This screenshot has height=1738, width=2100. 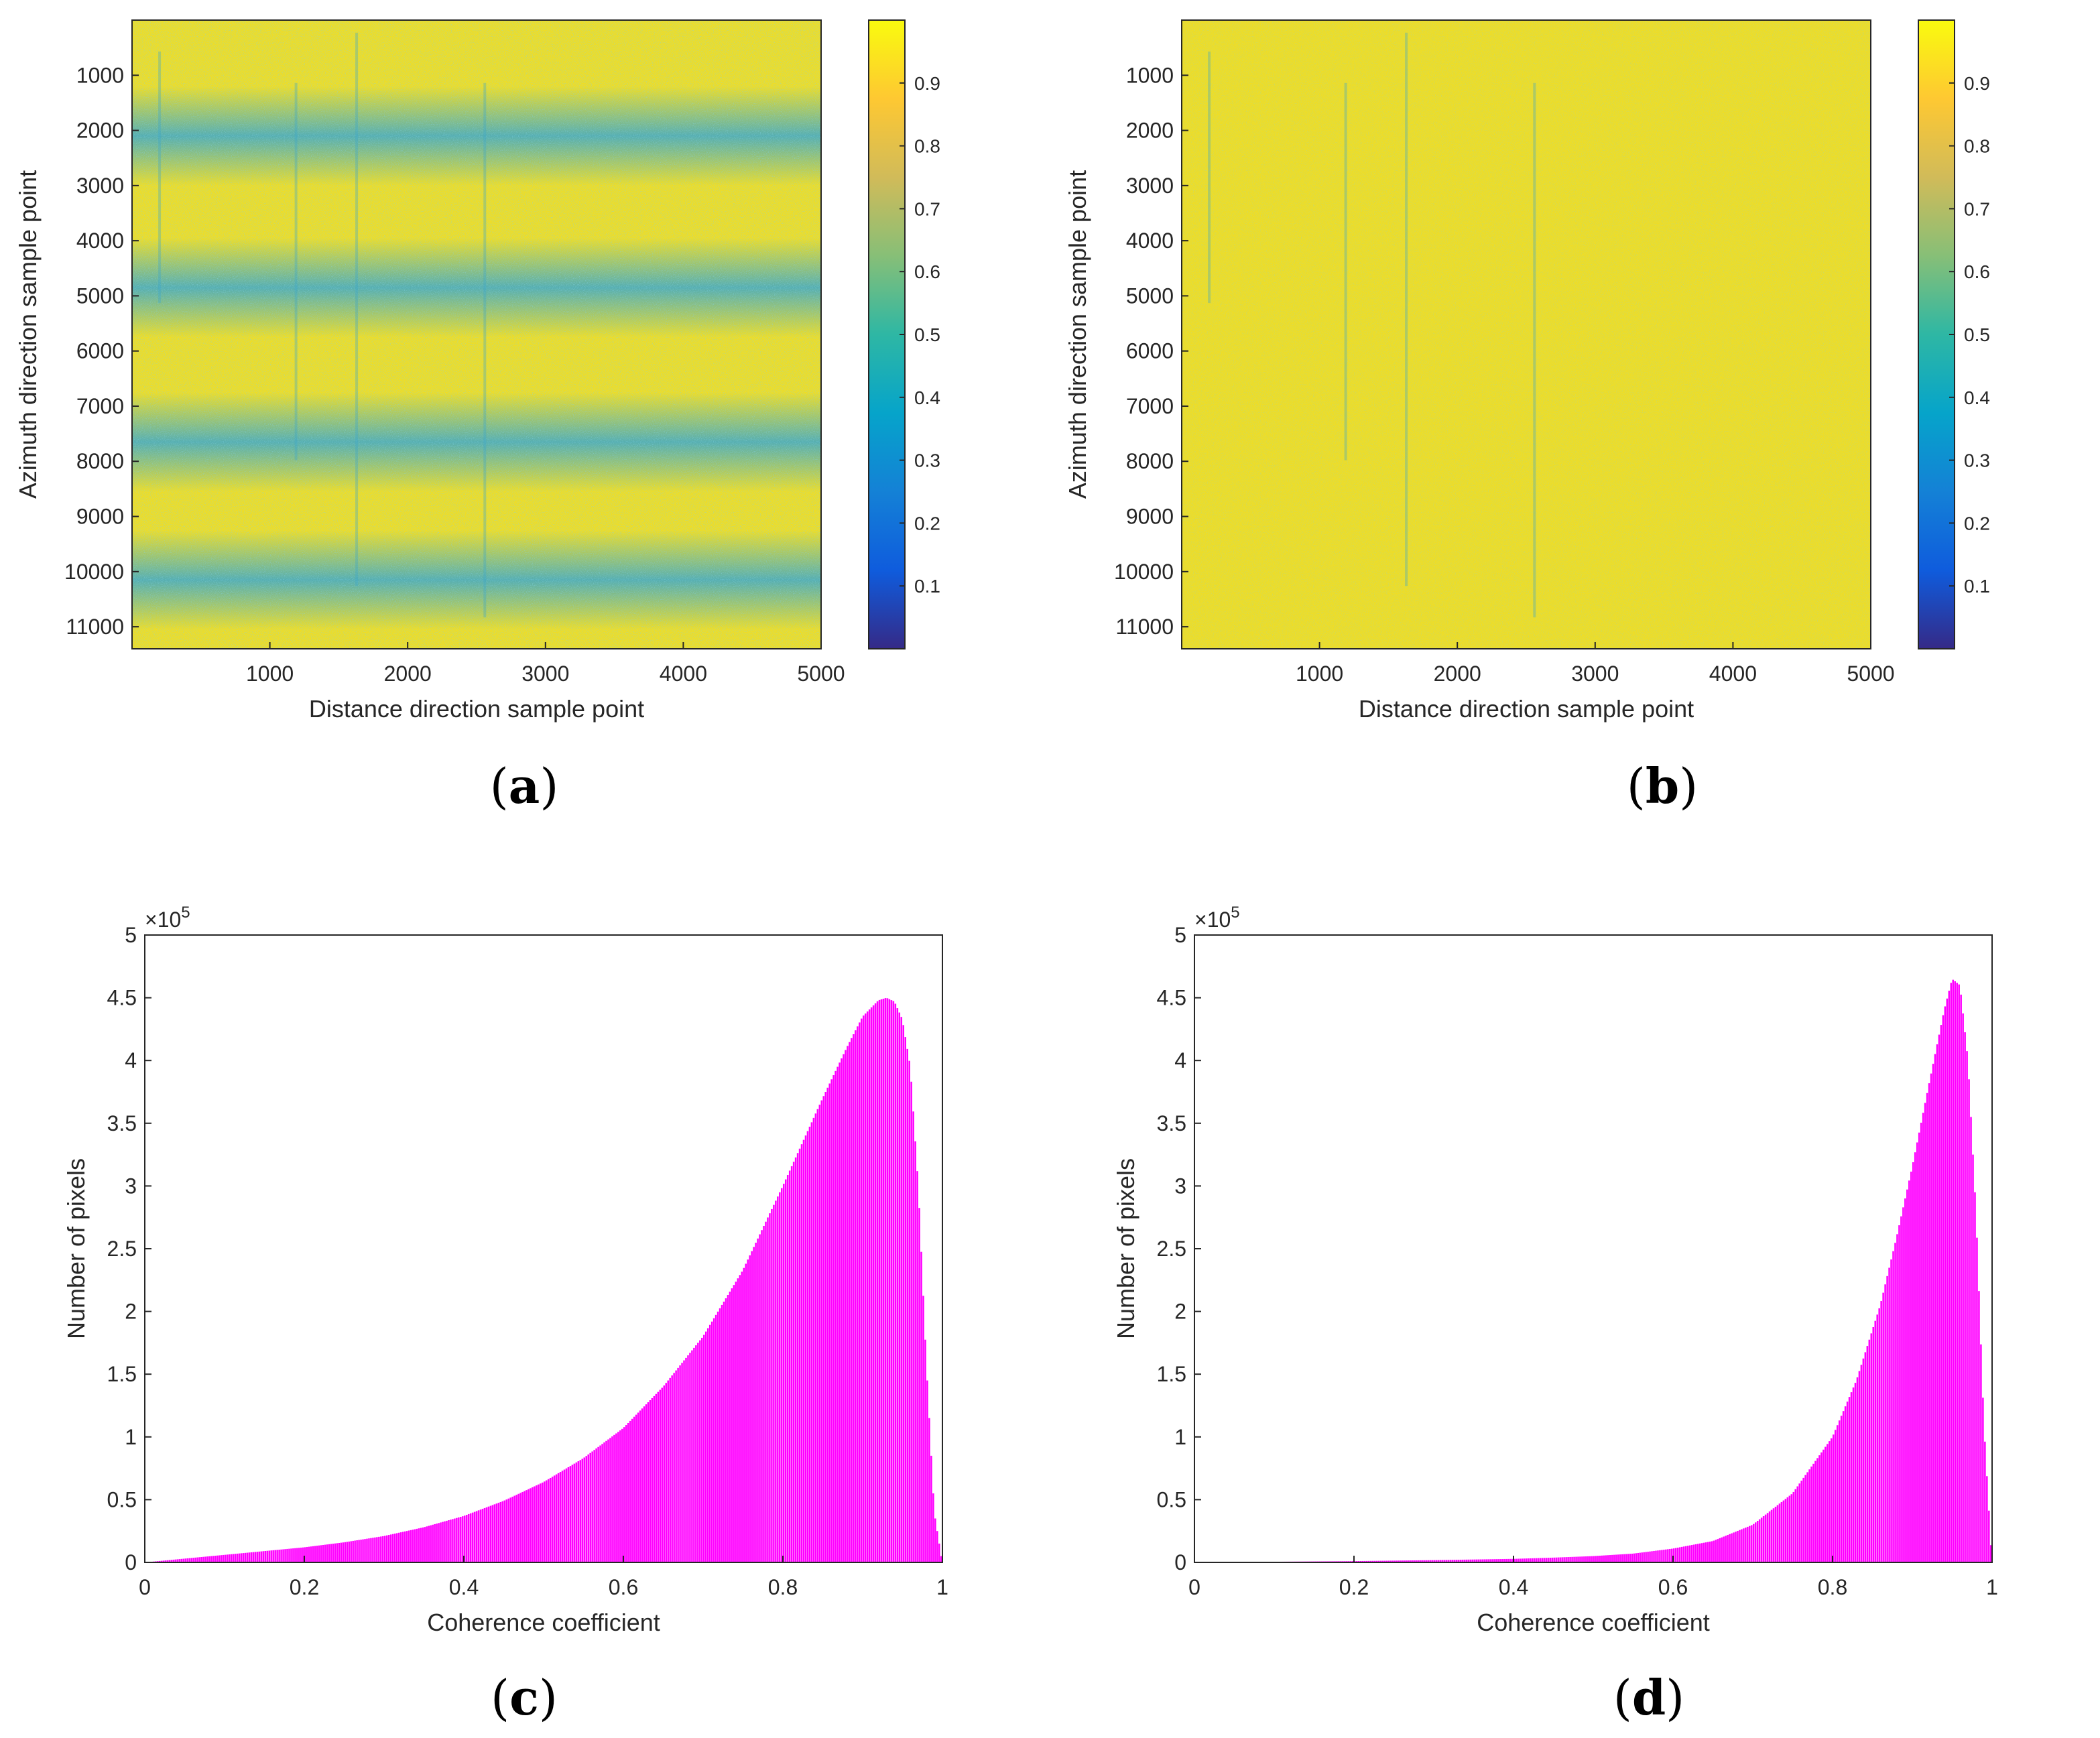 I want to click on y-tick-label: 8000, so click(x=100, y=461).